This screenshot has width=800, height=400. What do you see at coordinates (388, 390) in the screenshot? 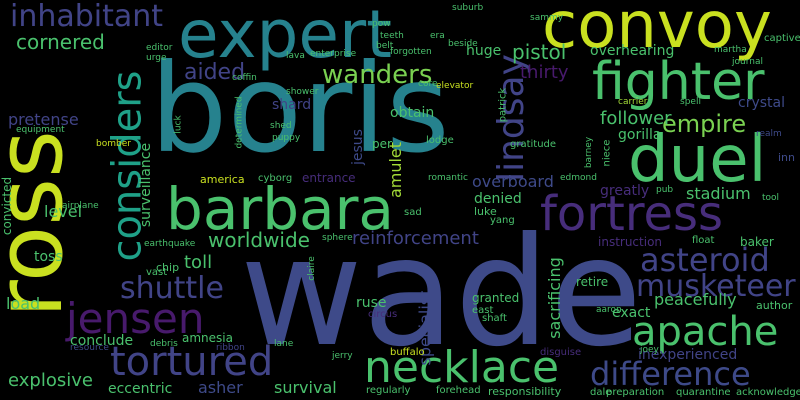
I see `word-regularly: regularly` at bounding box center [388, 390].